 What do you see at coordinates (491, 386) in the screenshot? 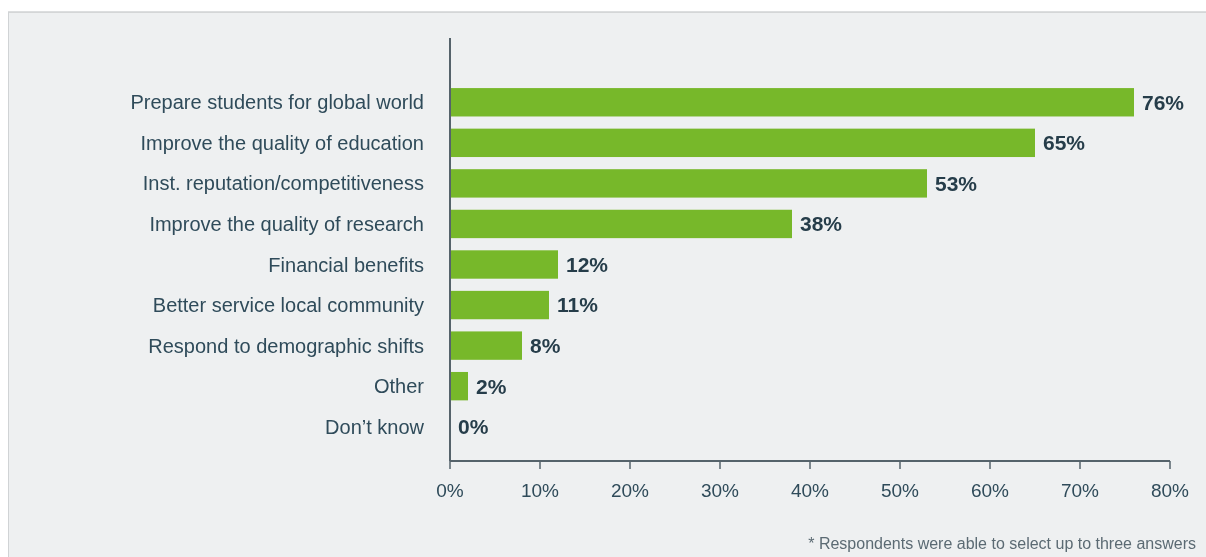
I see `data-label: 2%` at bounding box center [491, 386].